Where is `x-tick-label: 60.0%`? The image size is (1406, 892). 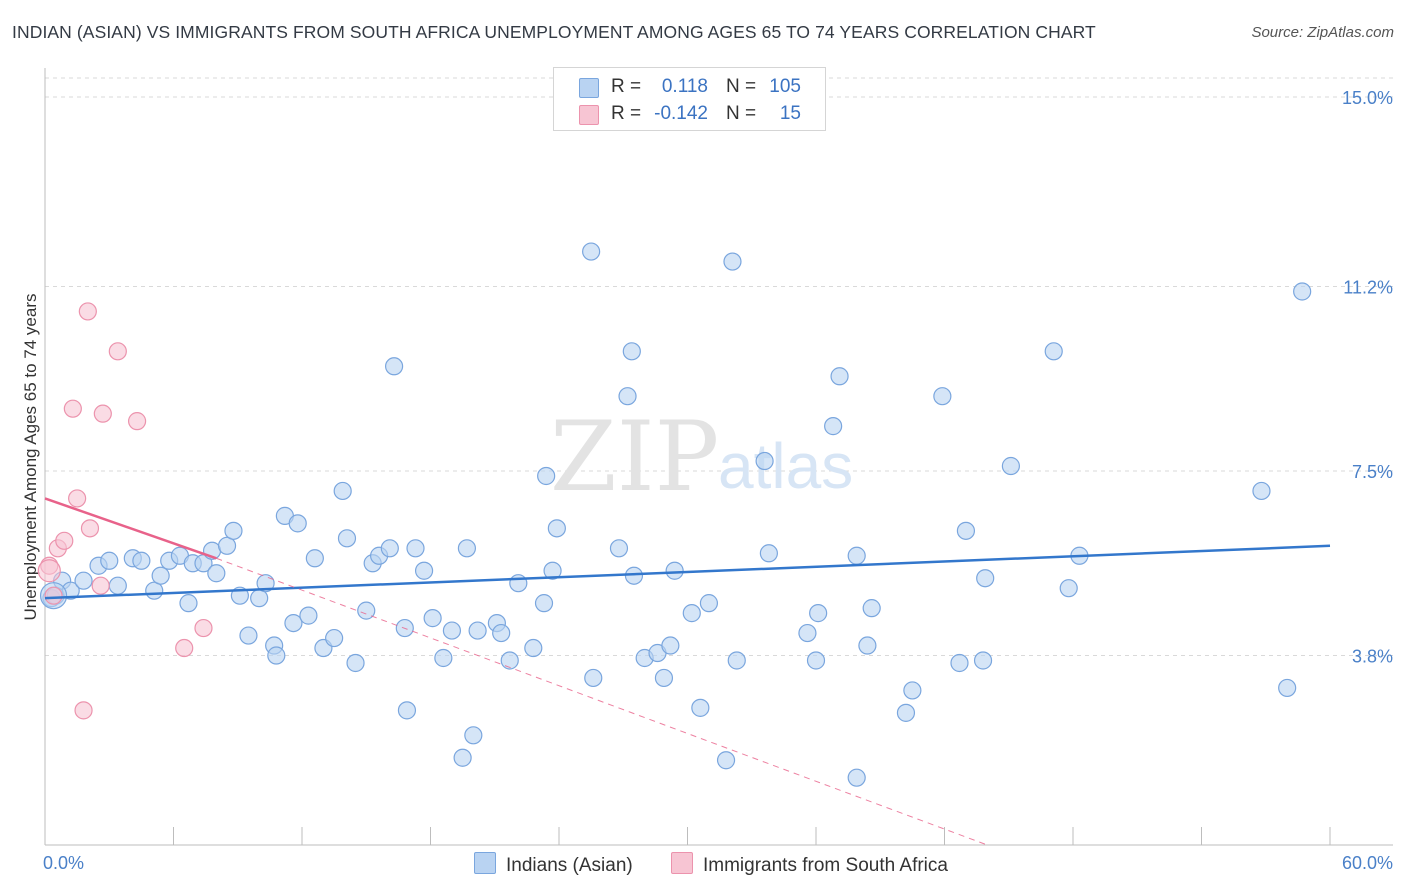 x-tick-label: 60.0% is located at coordinates (1367, 863).